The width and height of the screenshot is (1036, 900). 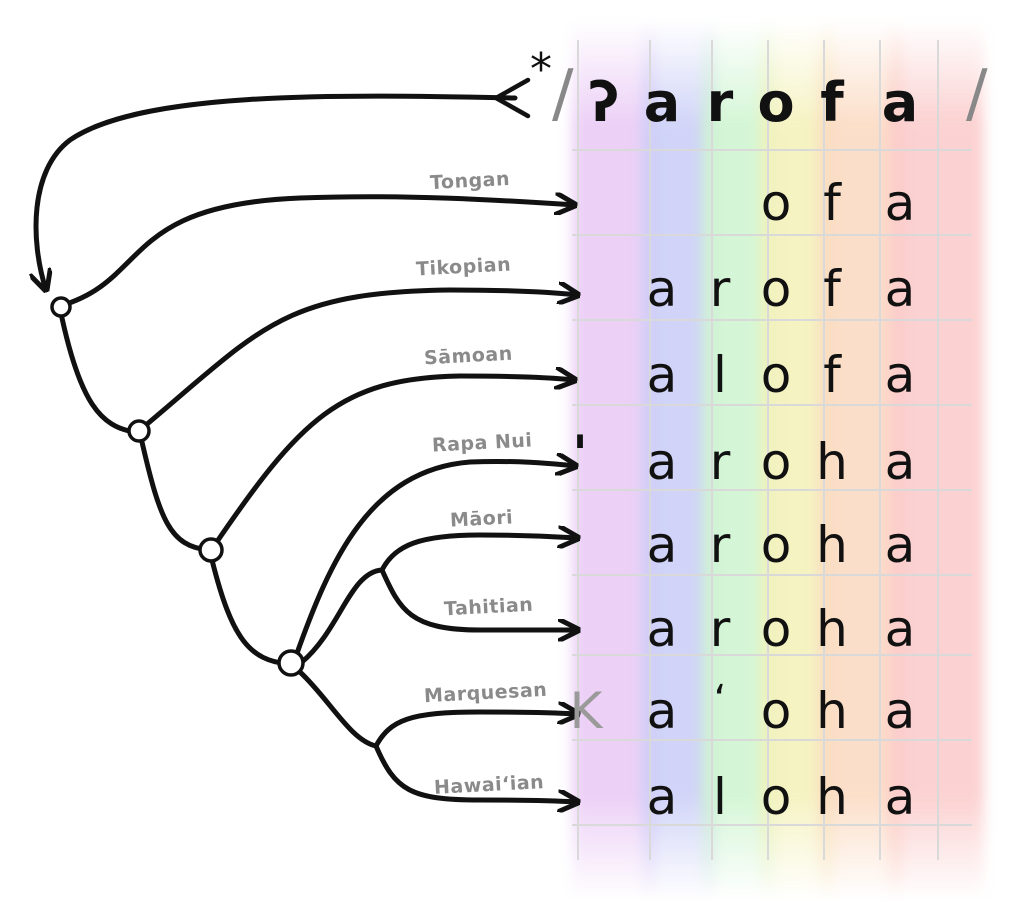 What do you see at coordinates (488, 607) in the screenshot?
I see `language-label: Tahitian` at bounding box center [488, 607].